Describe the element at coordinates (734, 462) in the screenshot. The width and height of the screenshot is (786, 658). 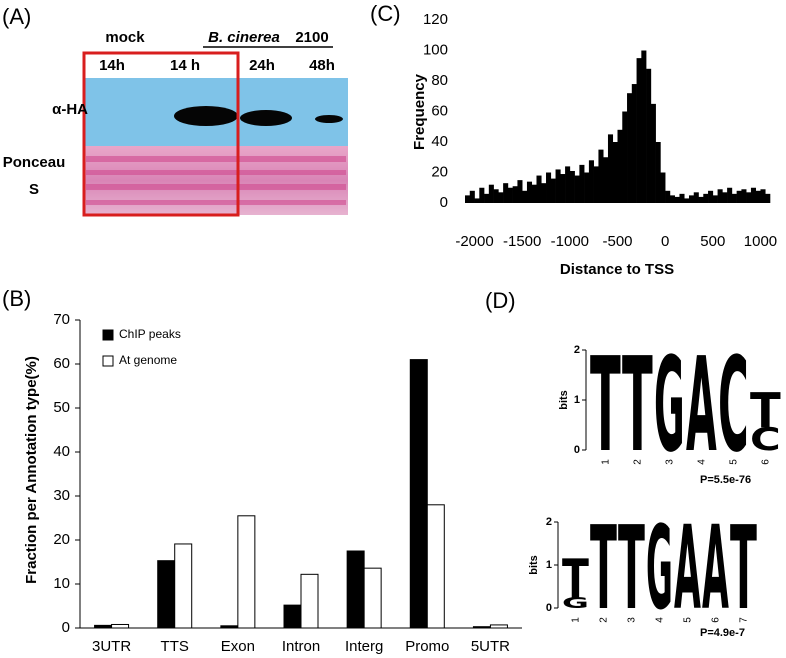
I see `position-label: 5` at that location.